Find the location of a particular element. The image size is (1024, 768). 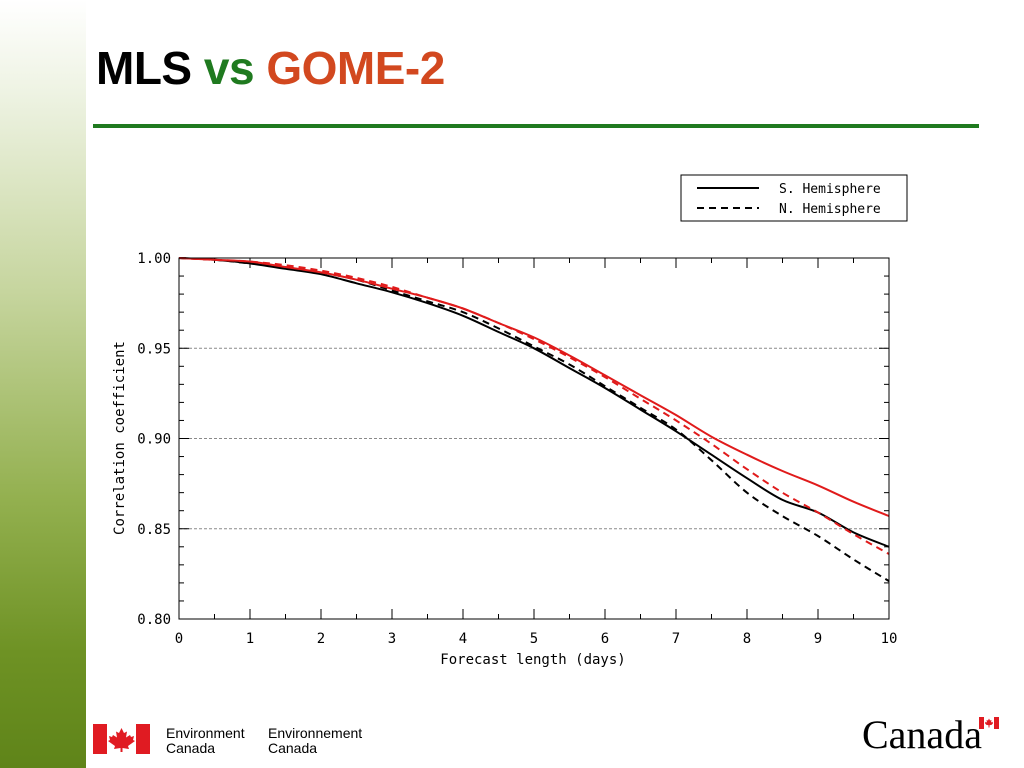

footer-french-name: Environnement Canada is located at coordinates (315, 741).